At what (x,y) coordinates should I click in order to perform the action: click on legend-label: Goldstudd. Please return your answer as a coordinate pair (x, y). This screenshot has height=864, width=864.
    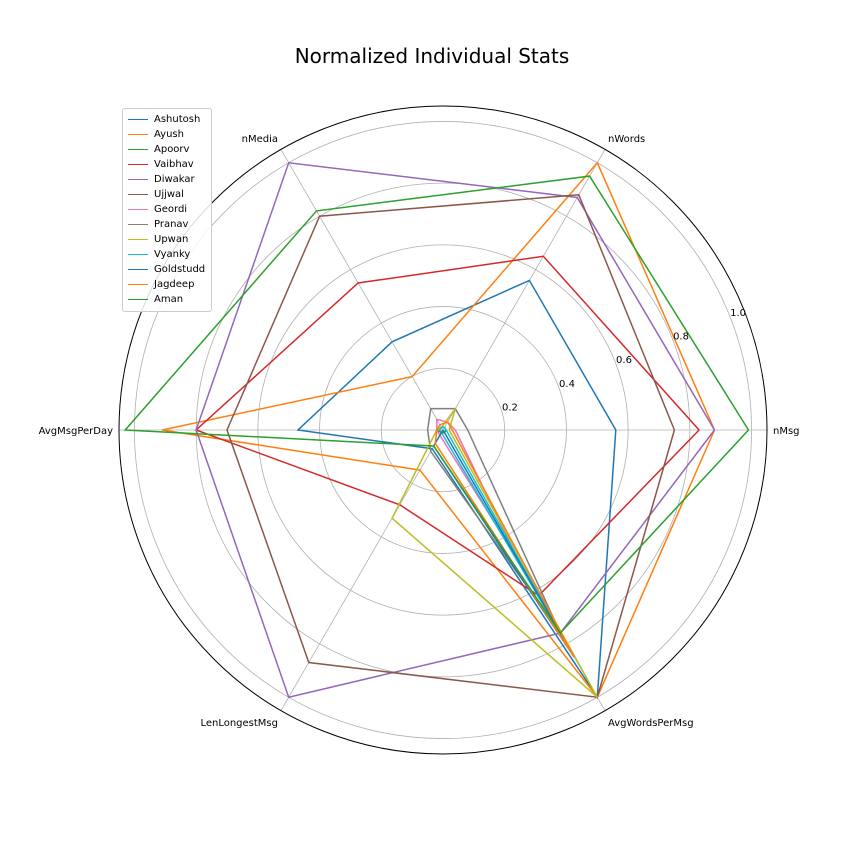
    Looking at the image, I should click on (180, 269).